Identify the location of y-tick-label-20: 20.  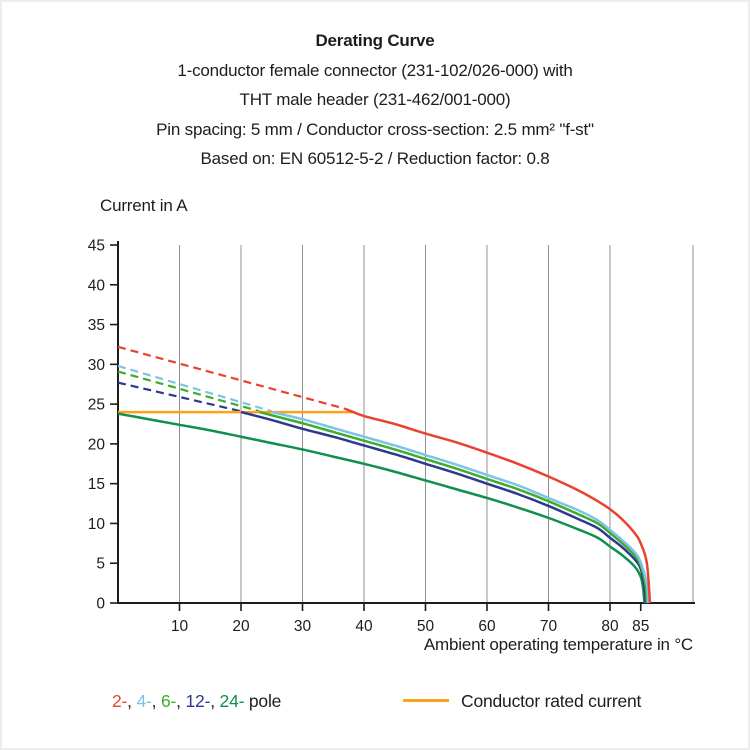
(97, 444).